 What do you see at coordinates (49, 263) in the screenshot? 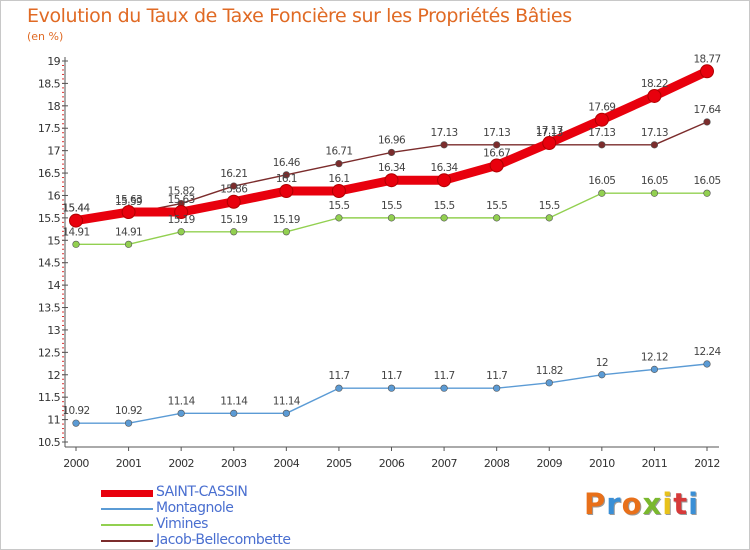
I see `y-tick-label: 14.5` at bounding box center [49, 263].